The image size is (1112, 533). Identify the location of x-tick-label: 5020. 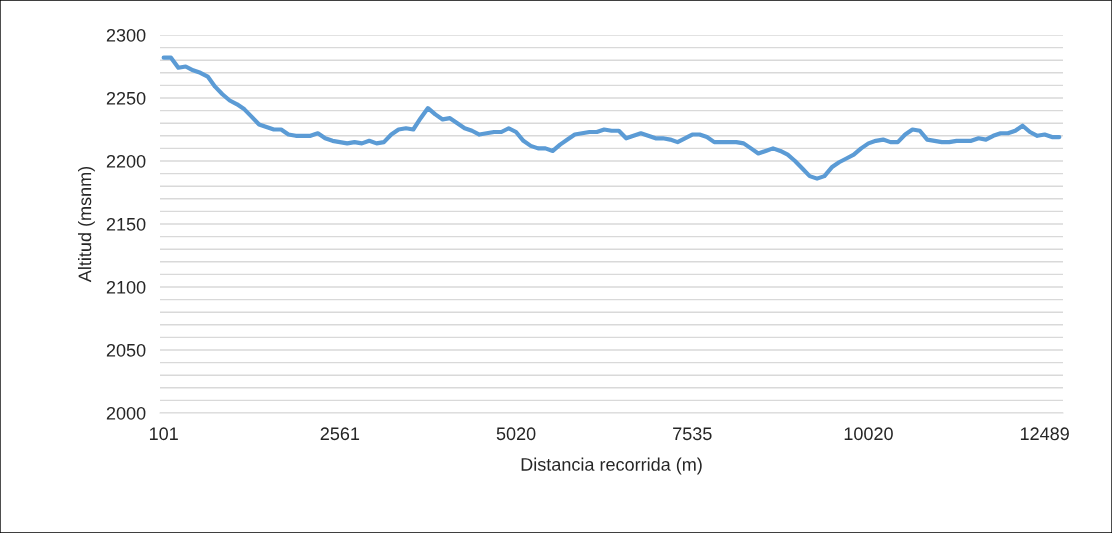
(516, 434).